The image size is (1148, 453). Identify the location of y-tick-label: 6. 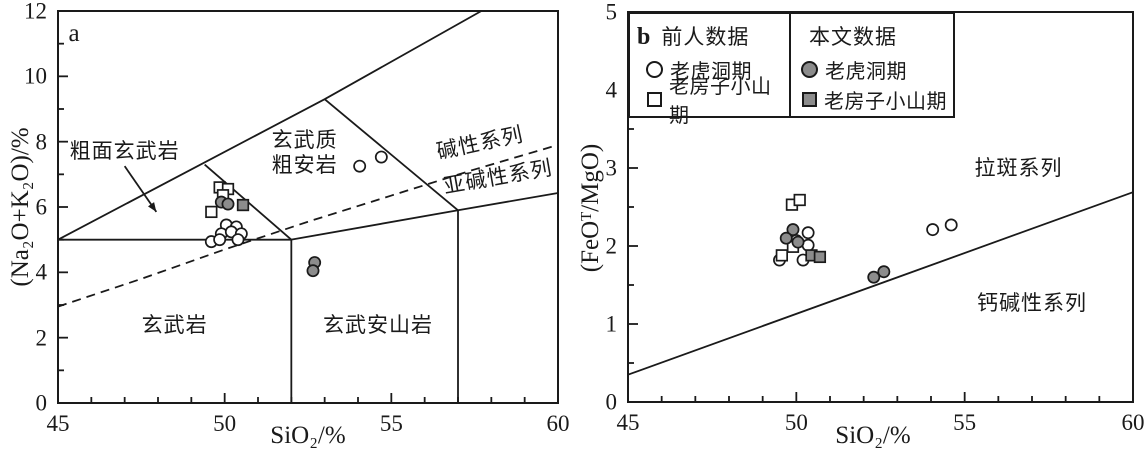
(41, 207).